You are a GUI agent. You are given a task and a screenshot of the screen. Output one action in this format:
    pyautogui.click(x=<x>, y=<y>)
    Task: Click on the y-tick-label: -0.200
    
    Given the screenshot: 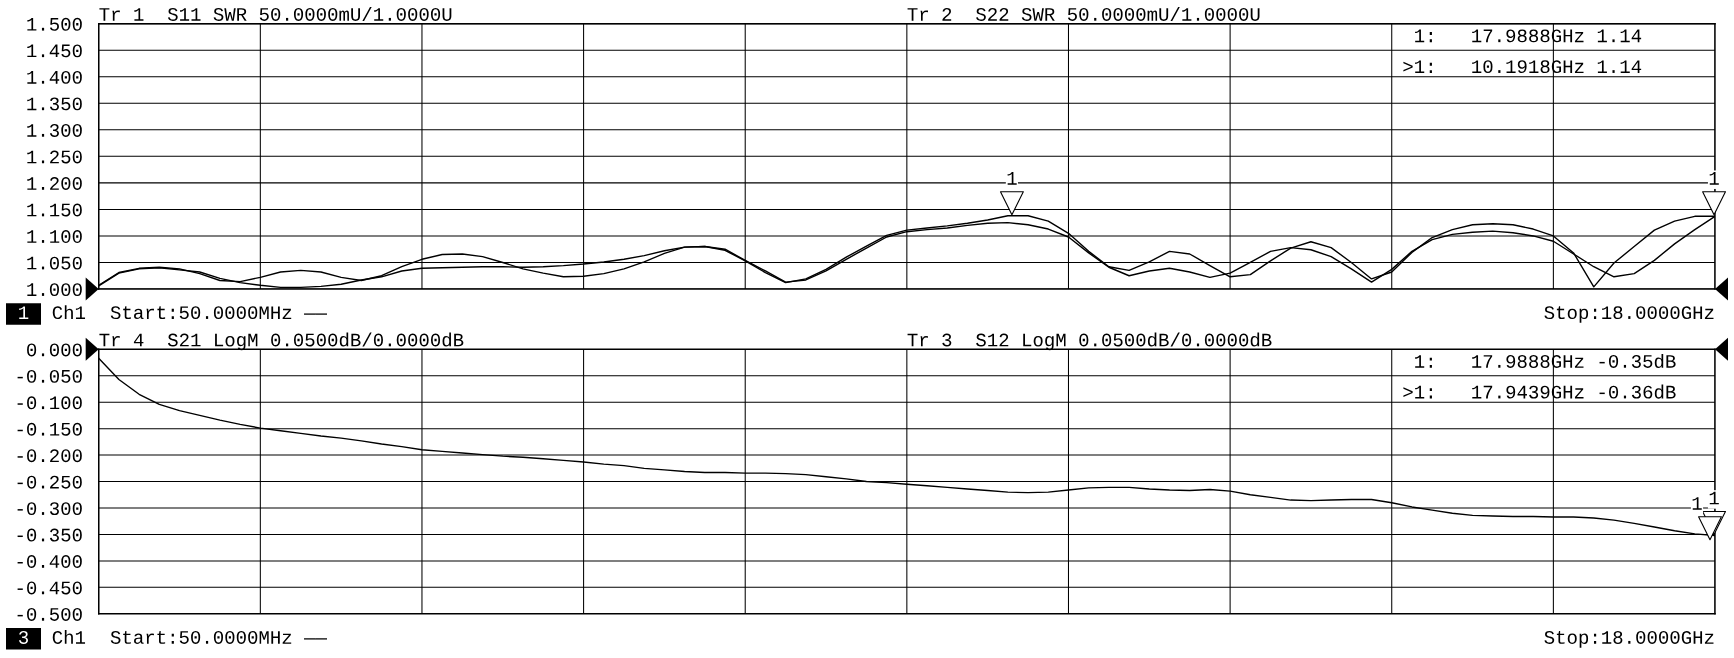 What is the action you would take?
    pyautogui.click(x=49, y=456)
    